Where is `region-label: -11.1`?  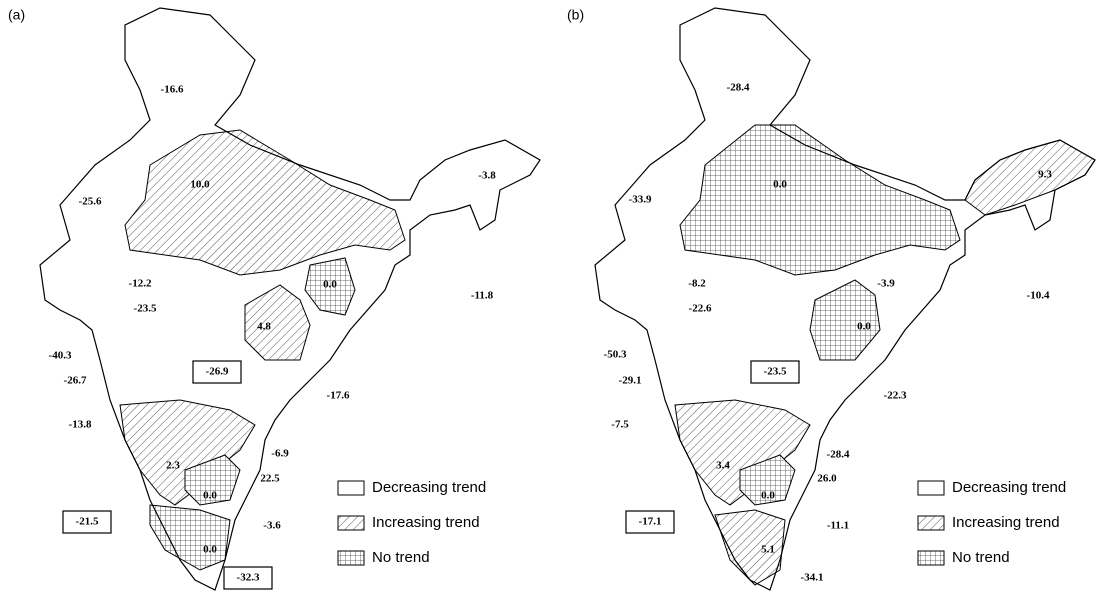 region-label: -11.1 is located at coordinates (838, 526).